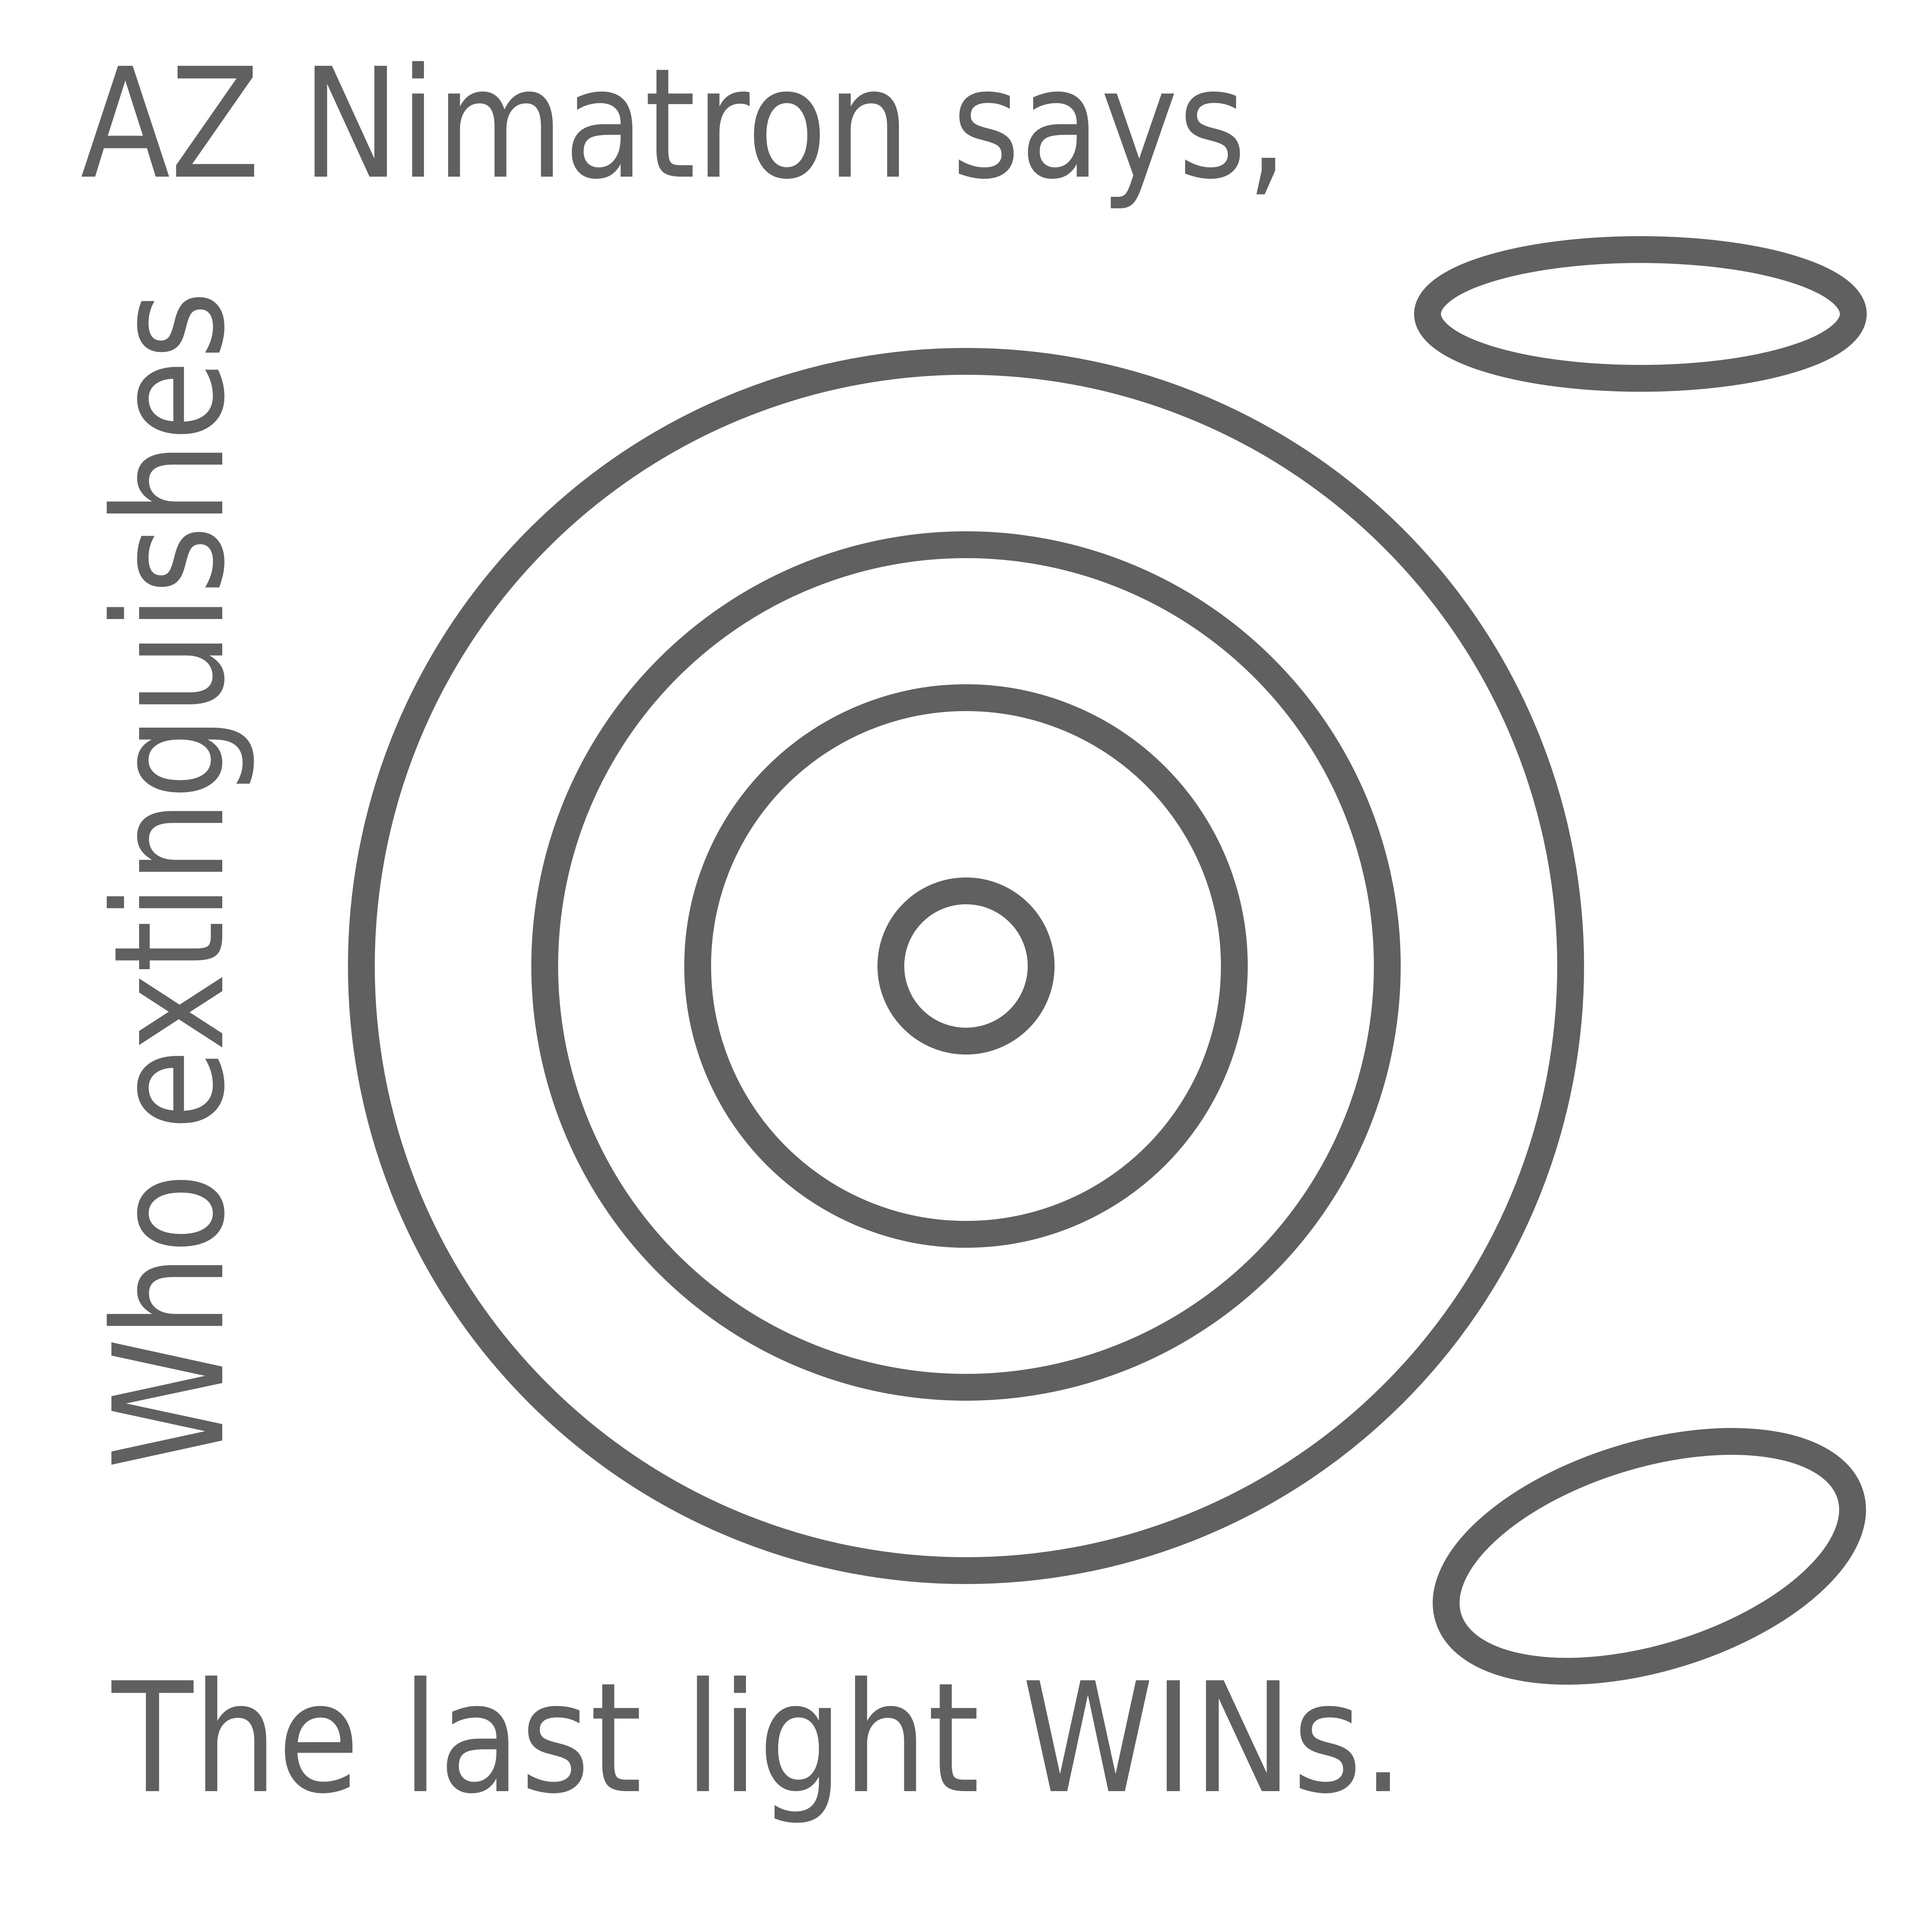  I want to click on ellipse-bottom-right, so click(1649, 1556).